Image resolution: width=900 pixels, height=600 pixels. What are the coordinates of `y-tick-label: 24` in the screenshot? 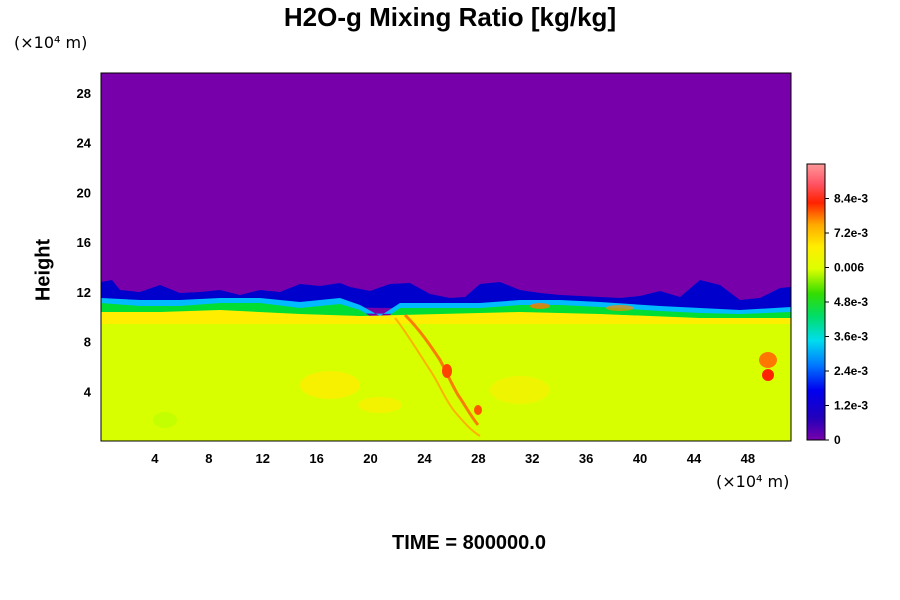 It's located at (84, 143).